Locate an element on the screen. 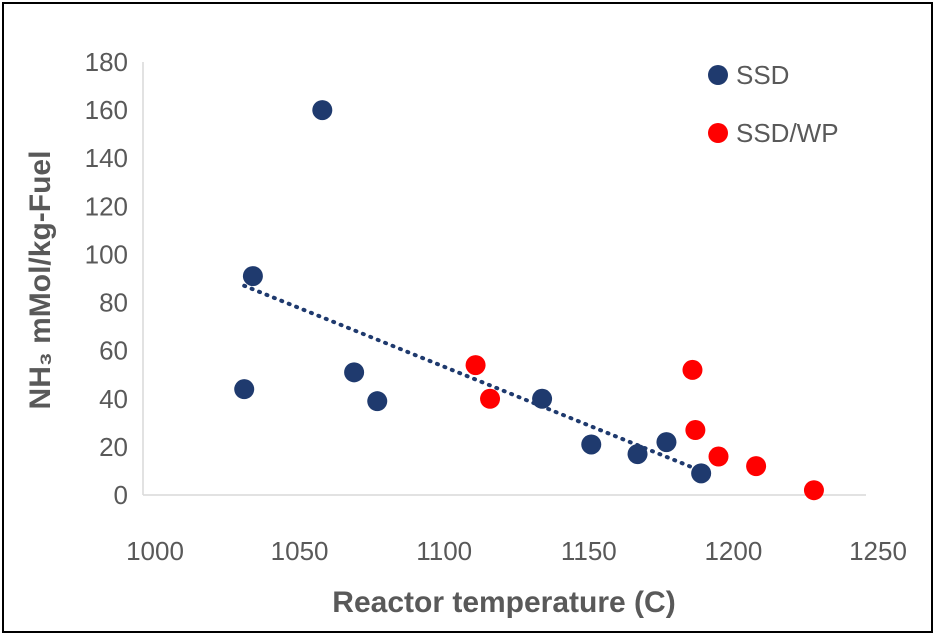  legend-marker-ssd is located at coordinates (718, 75).